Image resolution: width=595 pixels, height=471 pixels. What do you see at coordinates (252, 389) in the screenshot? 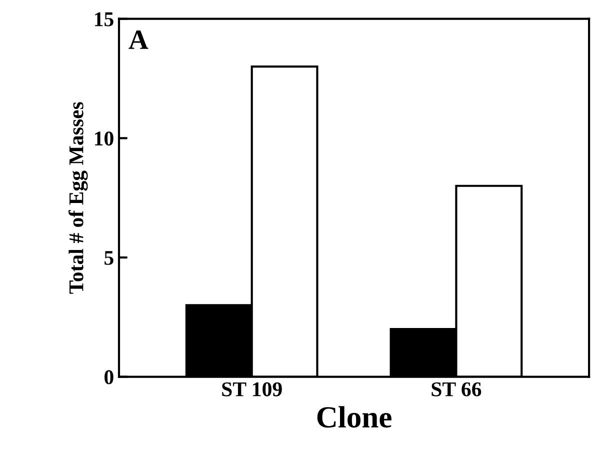
I see `x-tick-label: ST 109` at bounding box center [252, 389].